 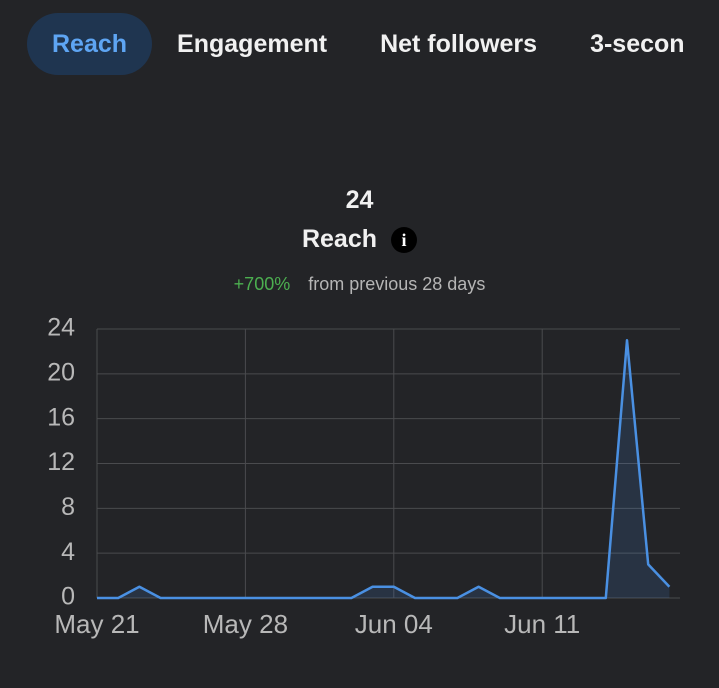 What do you see at coordinates (394, 624) in the screenshot?
I see `x-tick-label: Jun 04` at bounding box center [394, 624].